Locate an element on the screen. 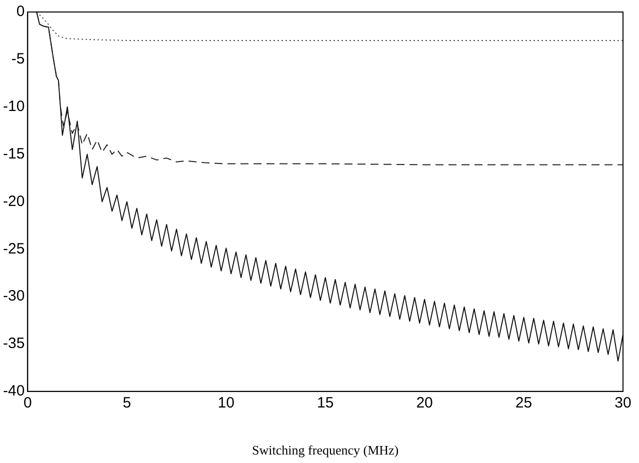 Image resolution: width=639 pixels, height=463 pixels. x-tick-label: 10 is located at coordinates (226, 403).